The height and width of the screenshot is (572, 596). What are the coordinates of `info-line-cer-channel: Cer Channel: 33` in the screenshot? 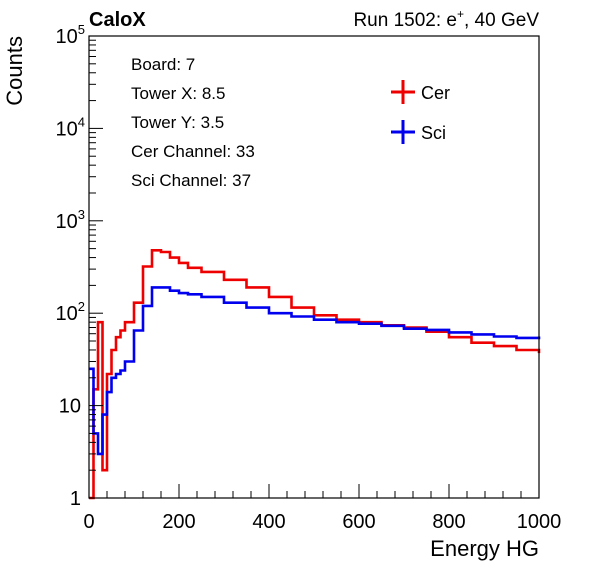 It's located at (193, 151).